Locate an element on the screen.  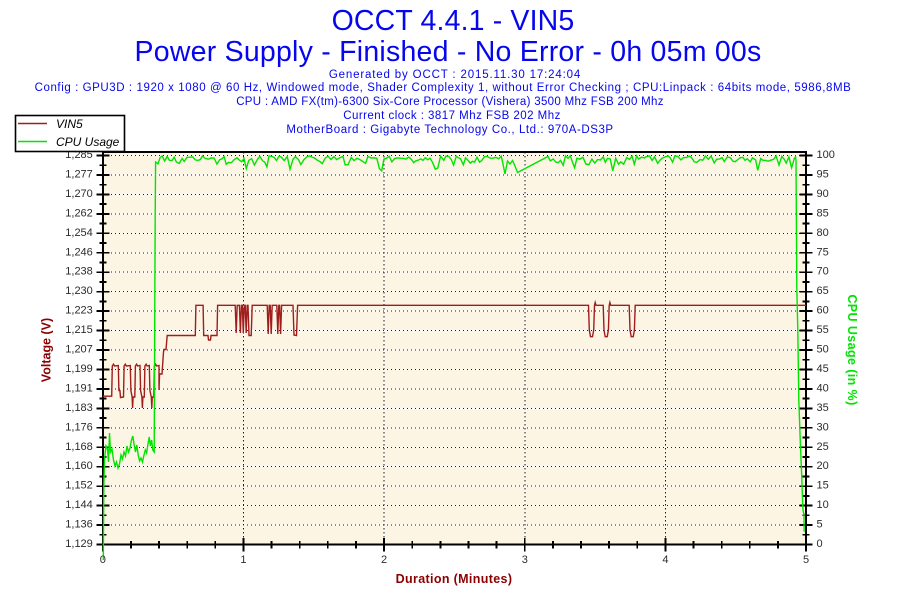
svg-text: 1,168 is located at coordinates (79, 447).